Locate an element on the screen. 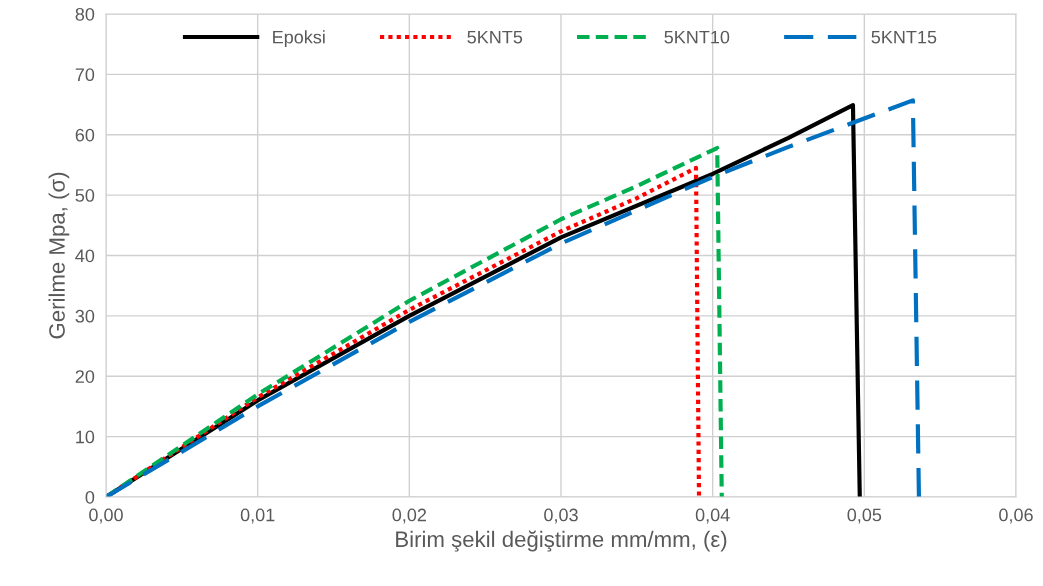 This screenshot has width=1043, height=586. y-tick-label: 80 is located at coordinates (85, 14).